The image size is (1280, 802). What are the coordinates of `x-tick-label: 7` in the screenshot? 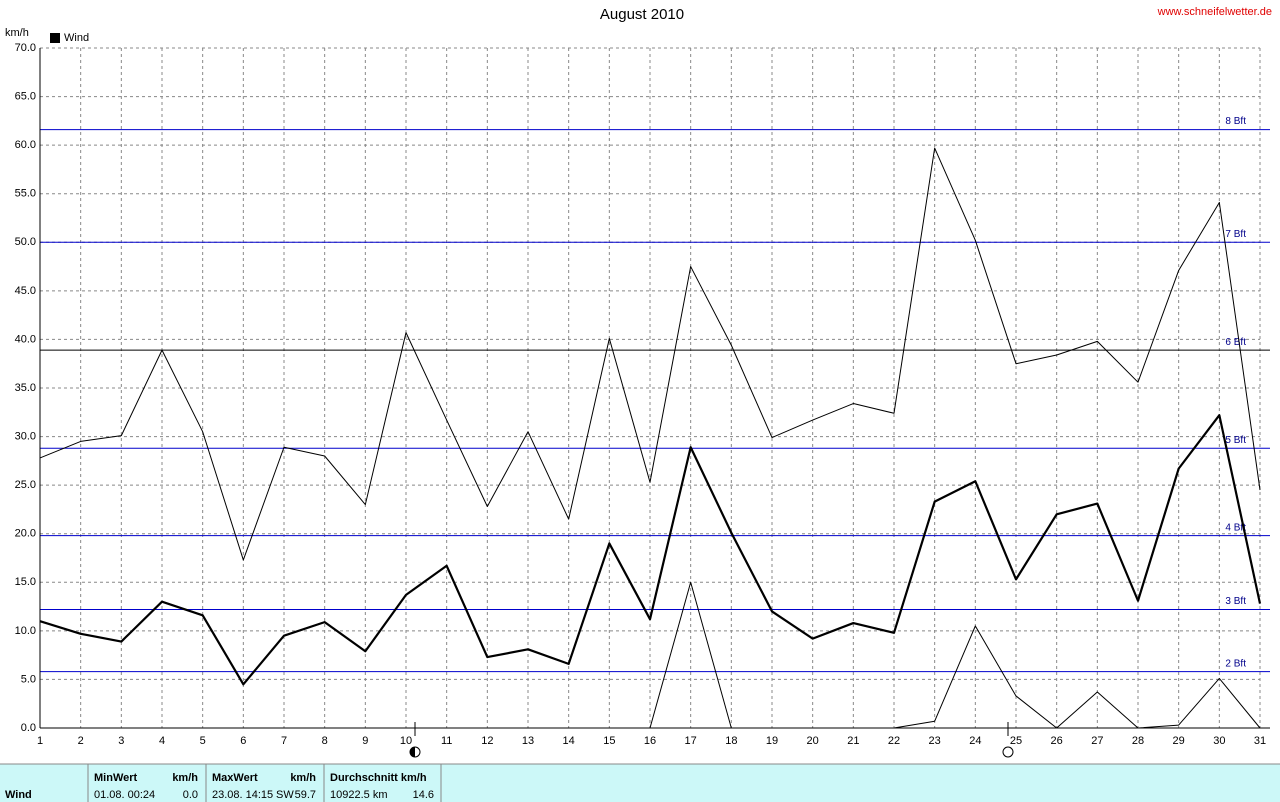 It's located at (284, 741).